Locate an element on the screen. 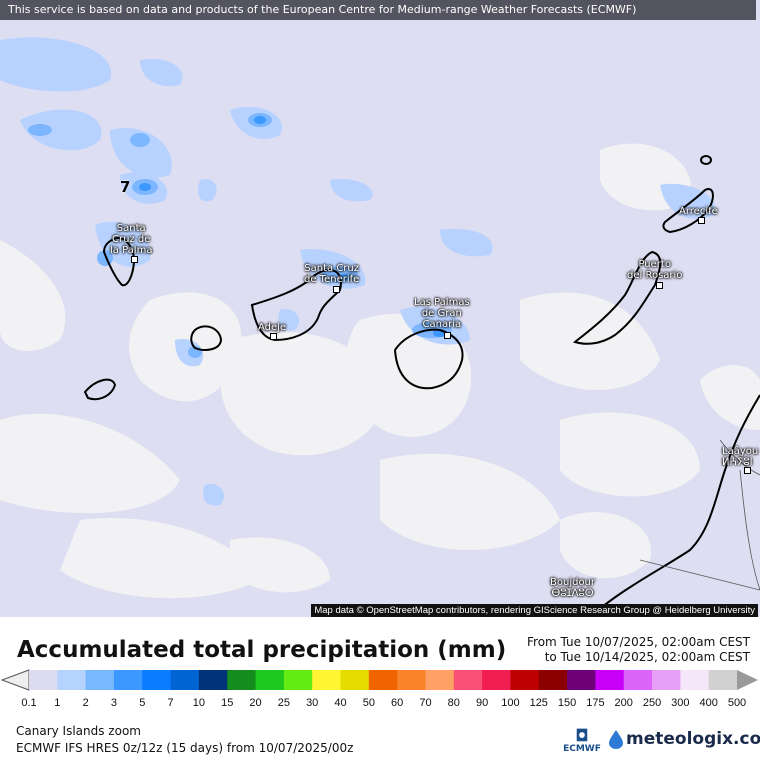 This screenshot has width=760, height=760. scale-tick-label: 250 is located at coordinates (652, 703).